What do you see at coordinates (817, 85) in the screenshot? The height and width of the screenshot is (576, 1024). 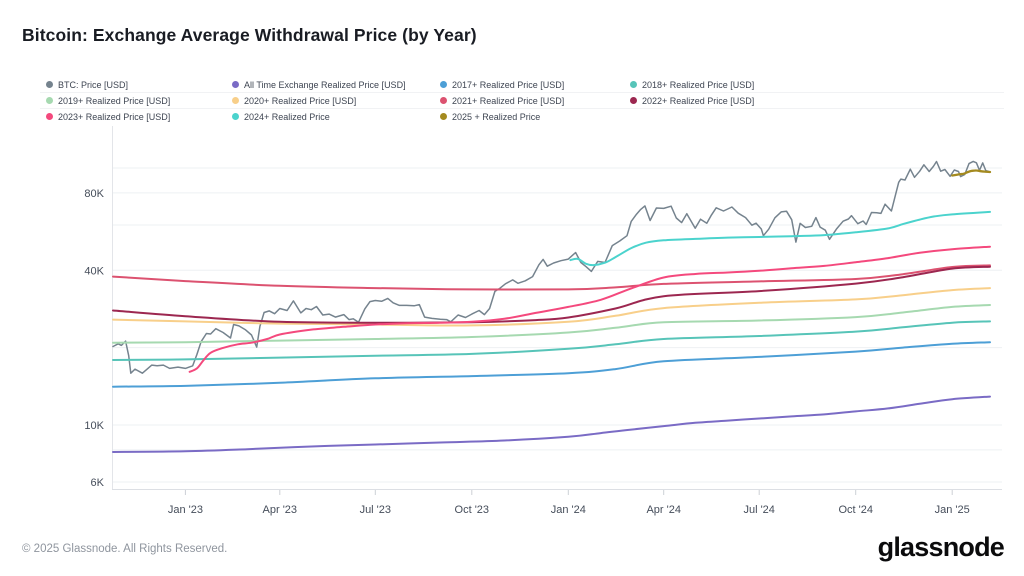 I see `legend-item-2018-realized-price-usd: 2018+ Realized Price [USD]` at bounding box center [817, 85].